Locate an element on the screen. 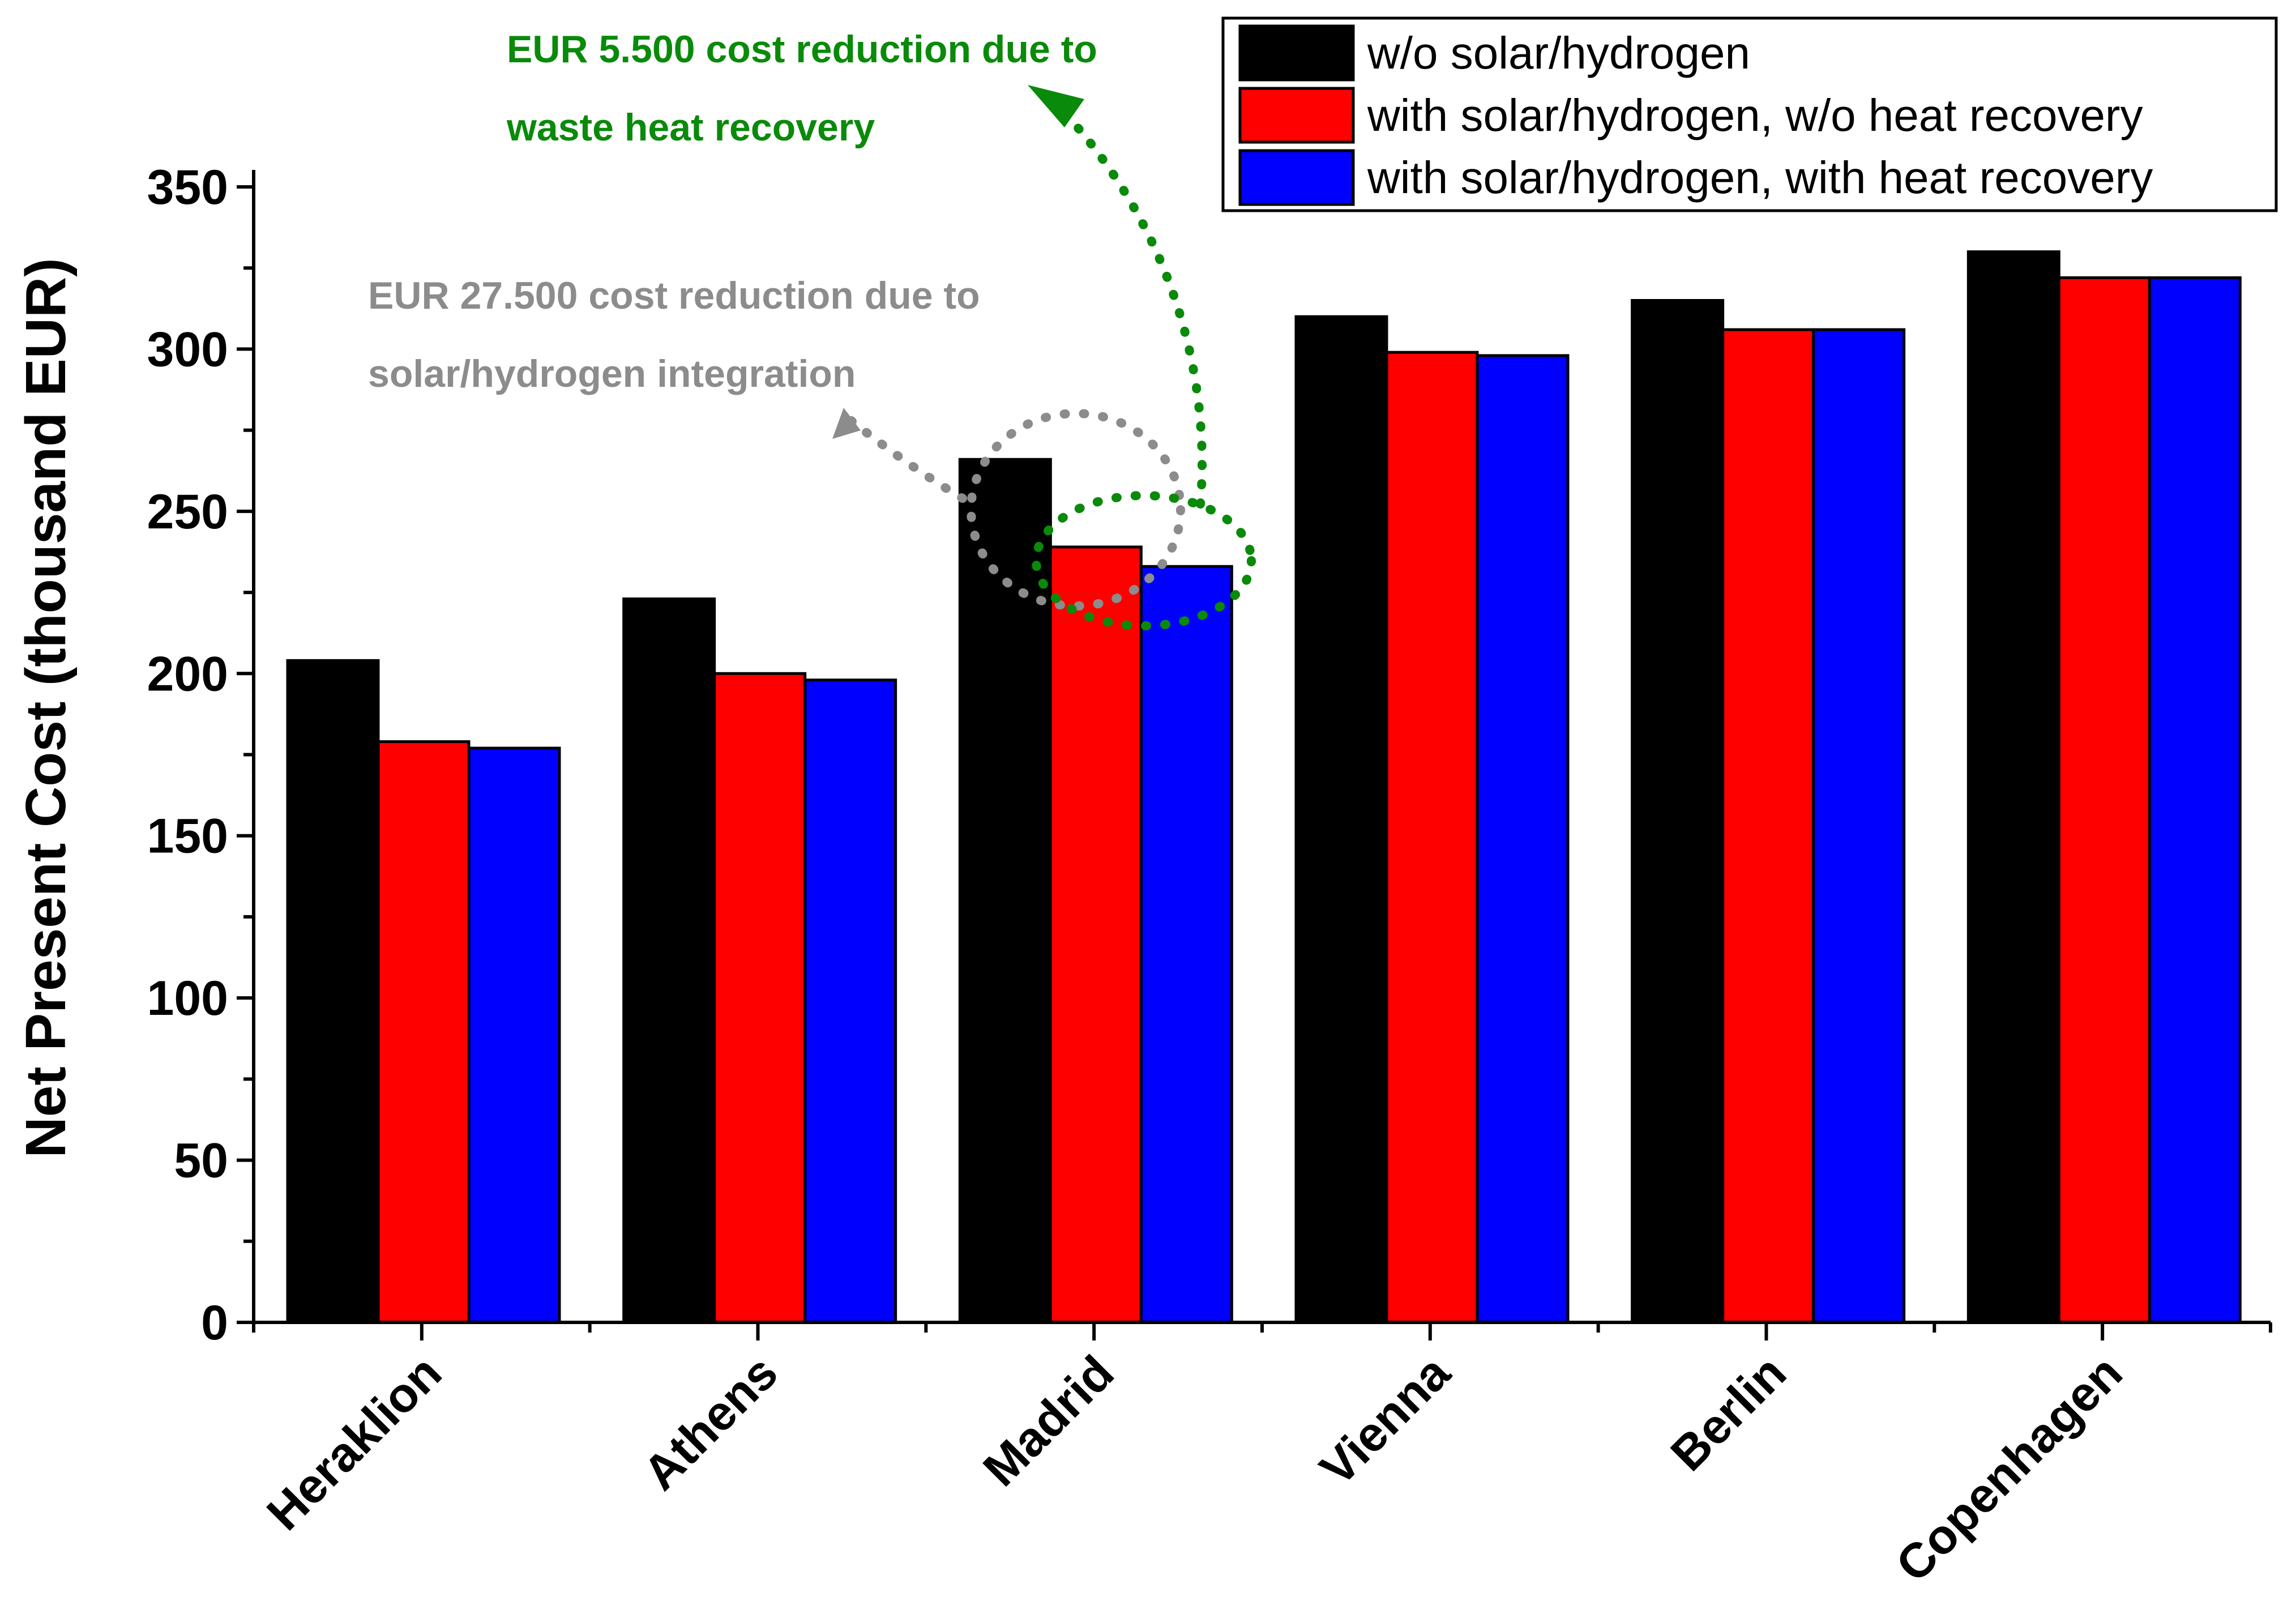  legend-label-2: with solar/hydrogen, w/o heat recovery is located at coordinates (1755, 115).